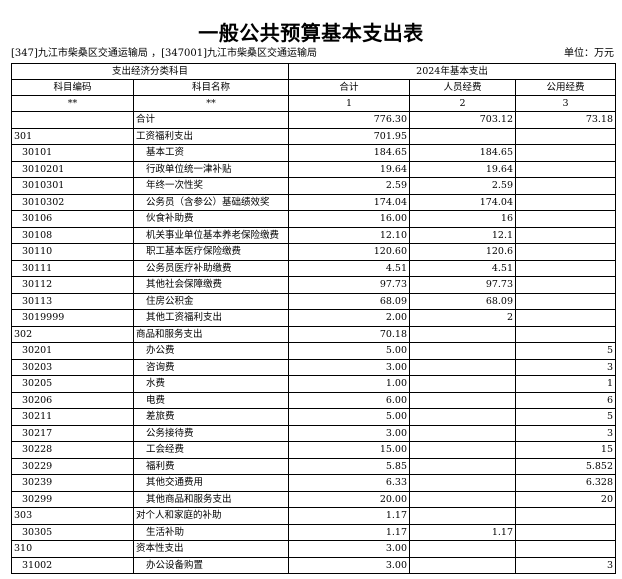  Describe the element at coordinates (313, 71) in the screenshot. I see `header-group-row: 支出经济分类科目 2024年基本支出` at that location.